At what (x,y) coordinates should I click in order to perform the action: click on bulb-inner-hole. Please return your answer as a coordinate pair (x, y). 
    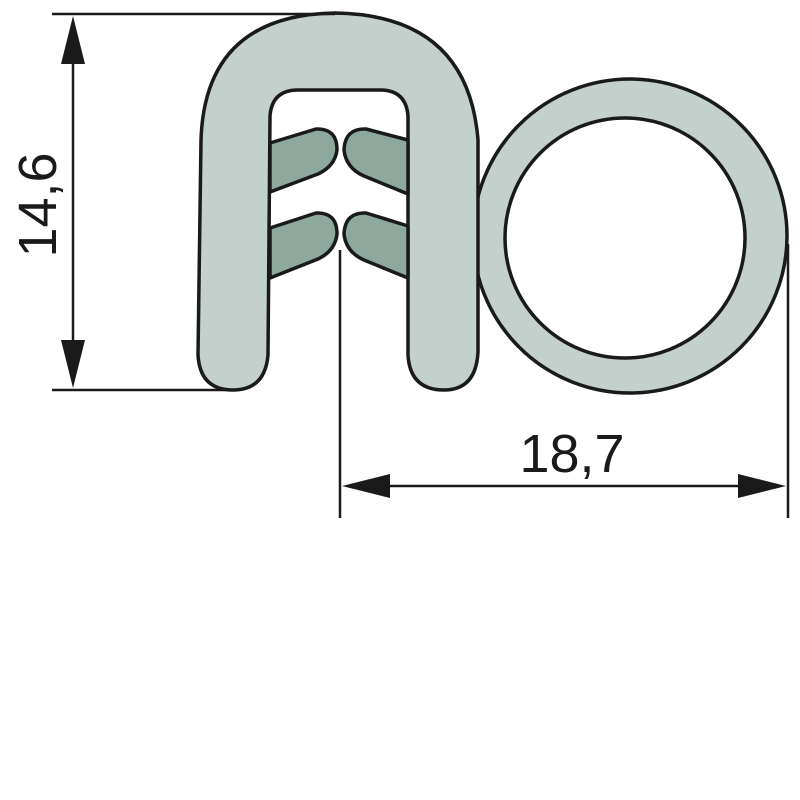
    Looking at the image, I should click on (625, 238).